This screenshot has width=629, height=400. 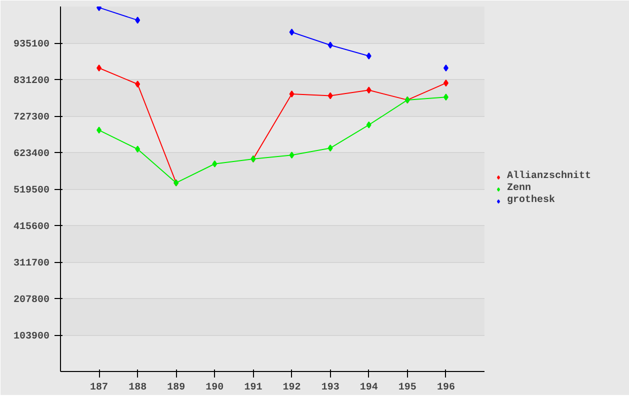 What do you see at coordinates (369, 388) in the screenshot?
I see `x-tick-label: 194` at bounding box center [369, 388].